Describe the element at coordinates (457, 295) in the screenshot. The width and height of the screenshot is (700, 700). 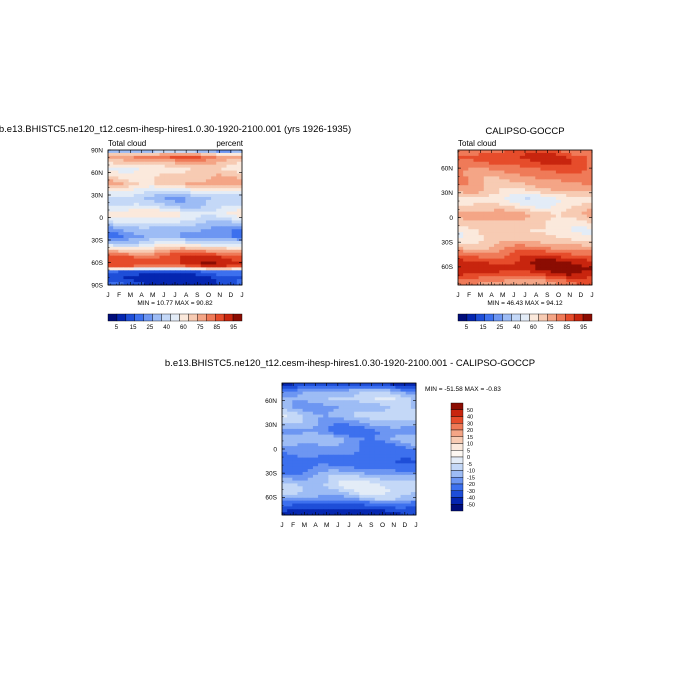
I see `x-tick-label: J` at that location.